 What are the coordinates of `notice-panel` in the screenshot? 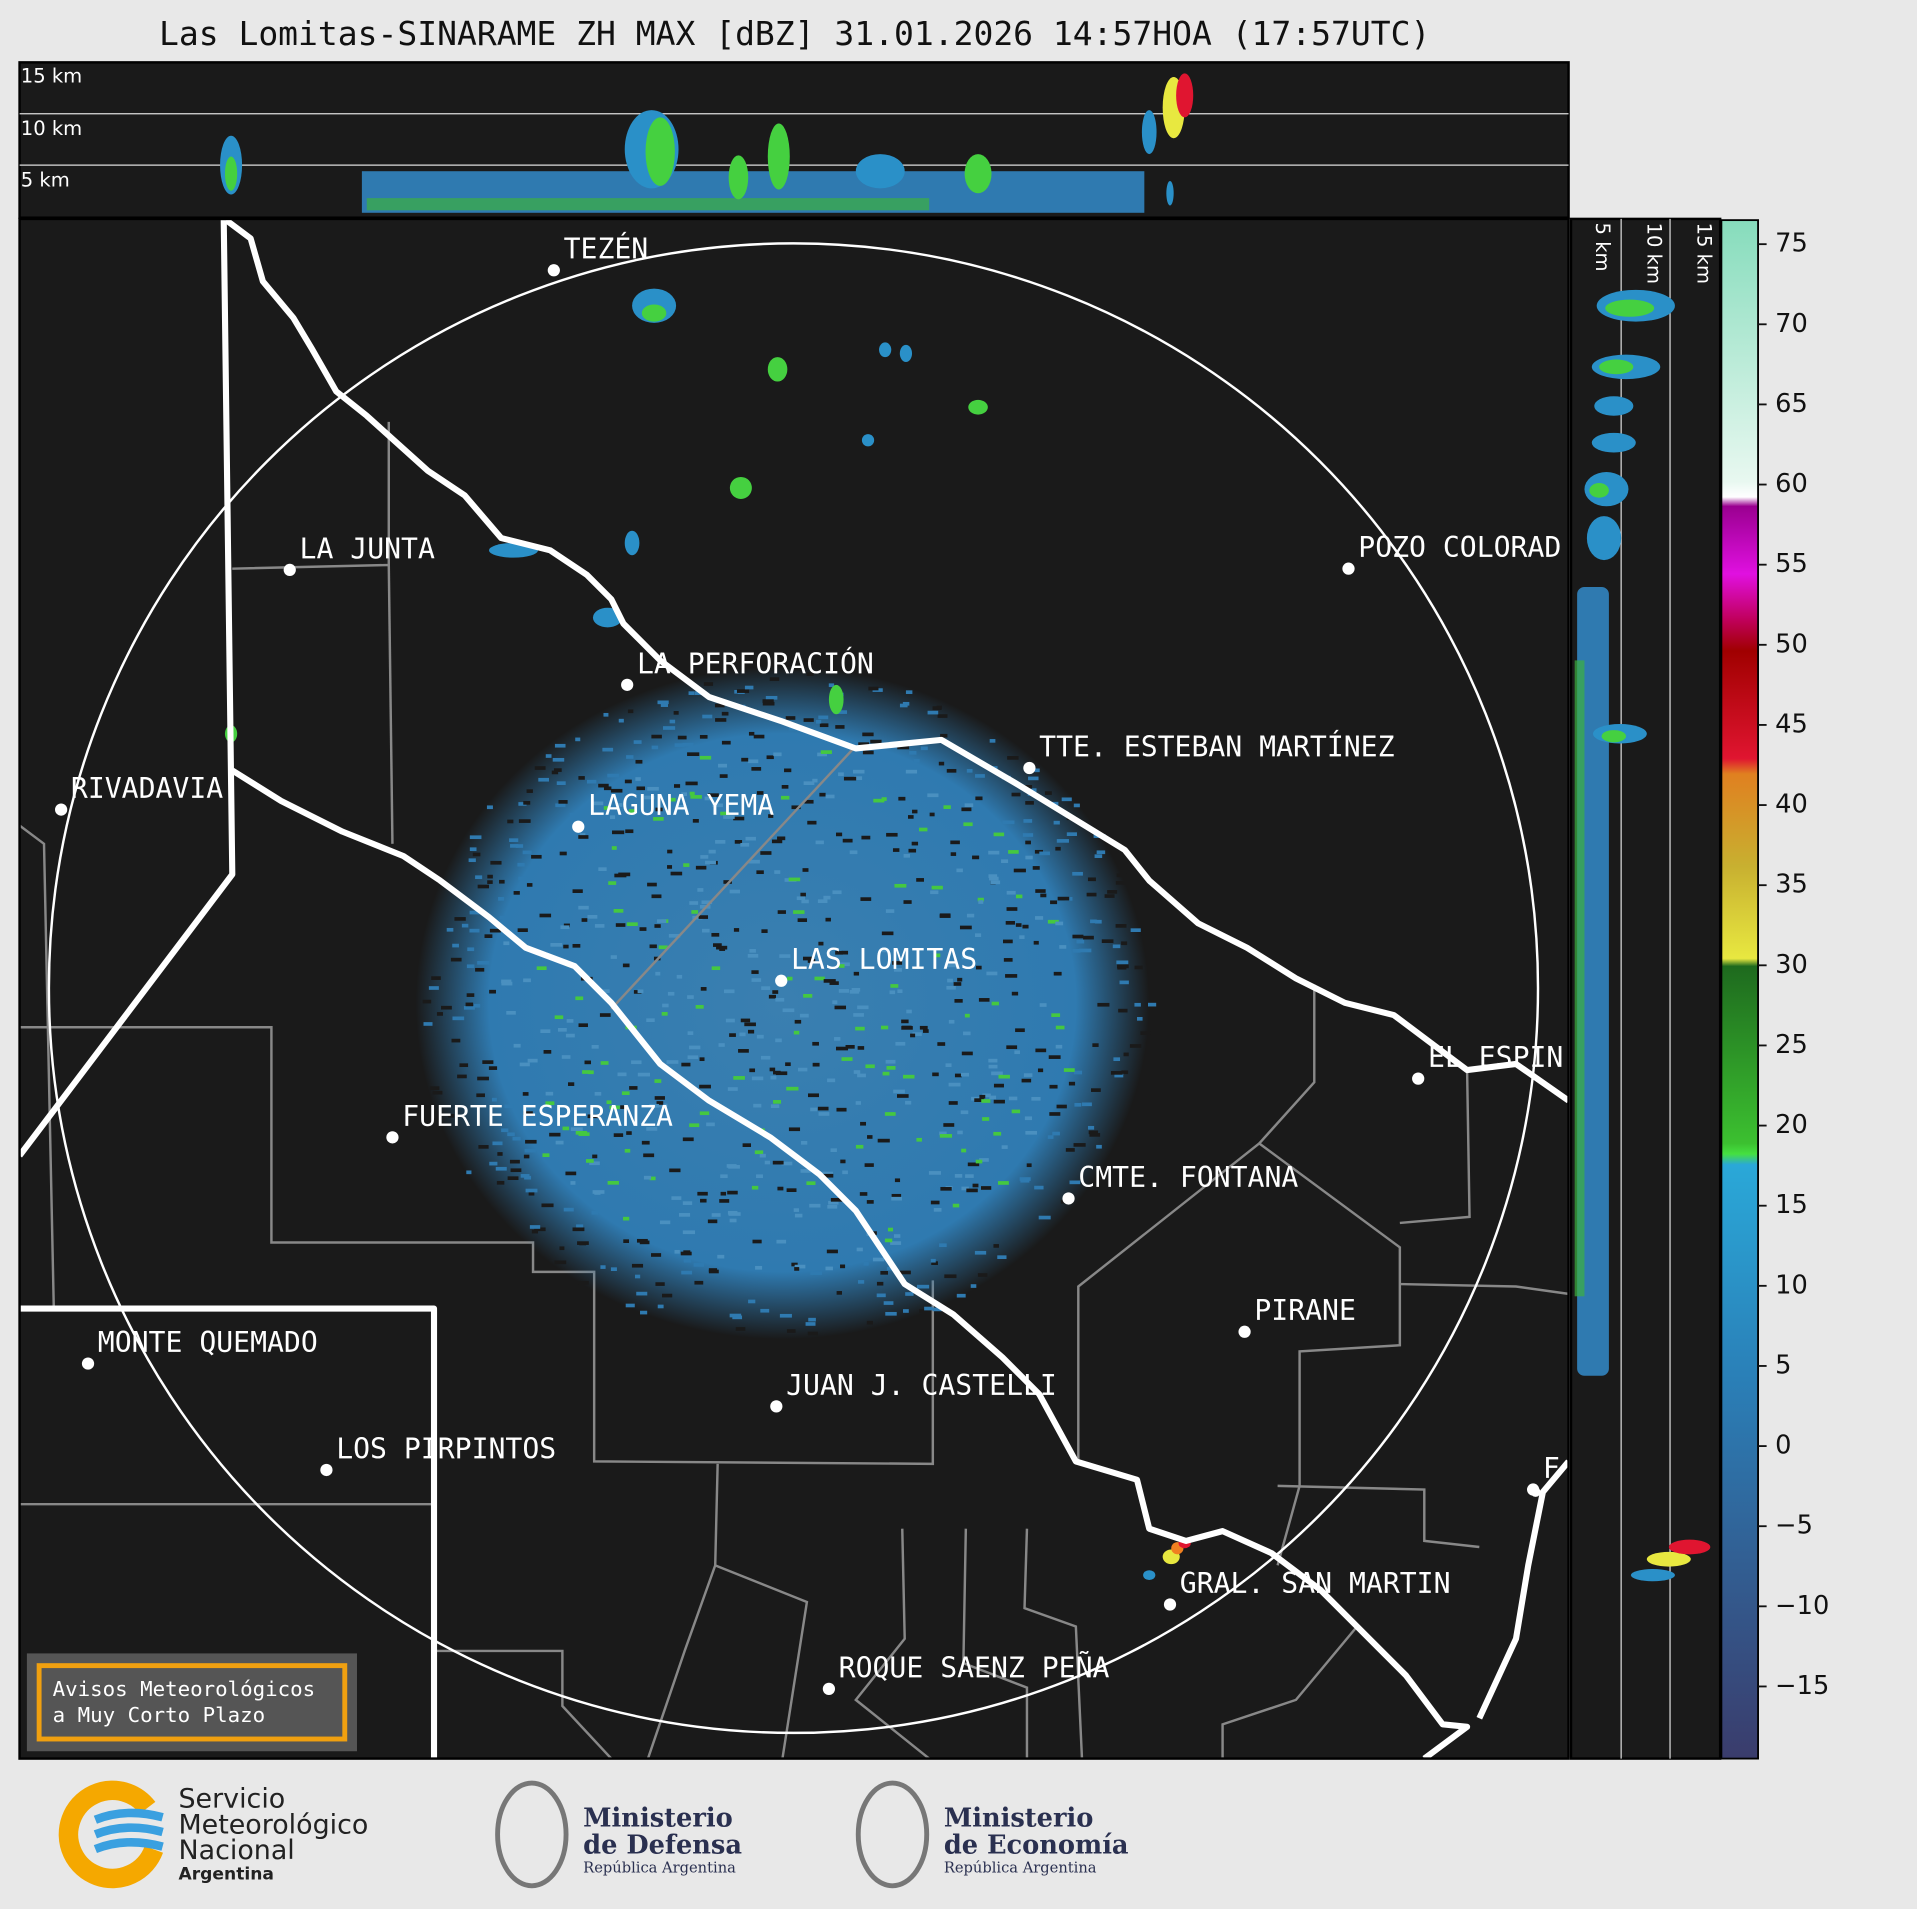 It's located at (191, 1702).